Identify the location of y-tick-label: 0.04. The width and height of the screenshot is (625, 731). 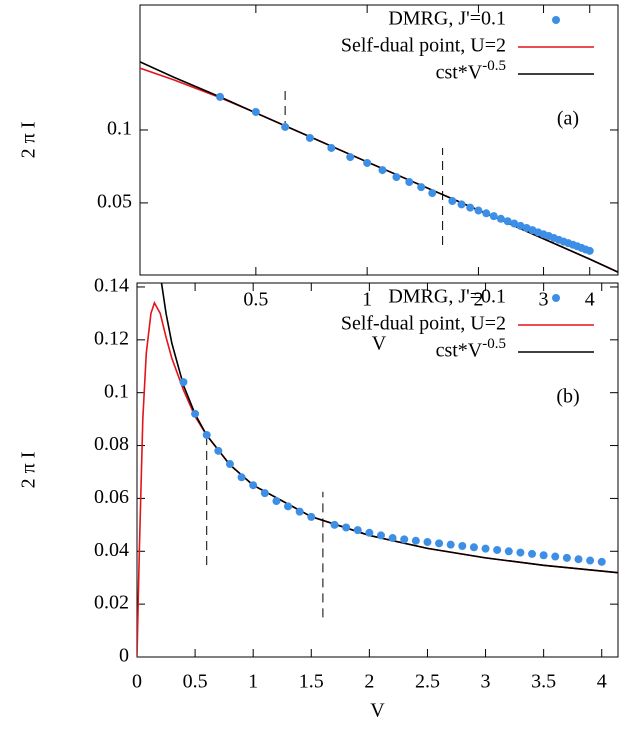
(111, 550).